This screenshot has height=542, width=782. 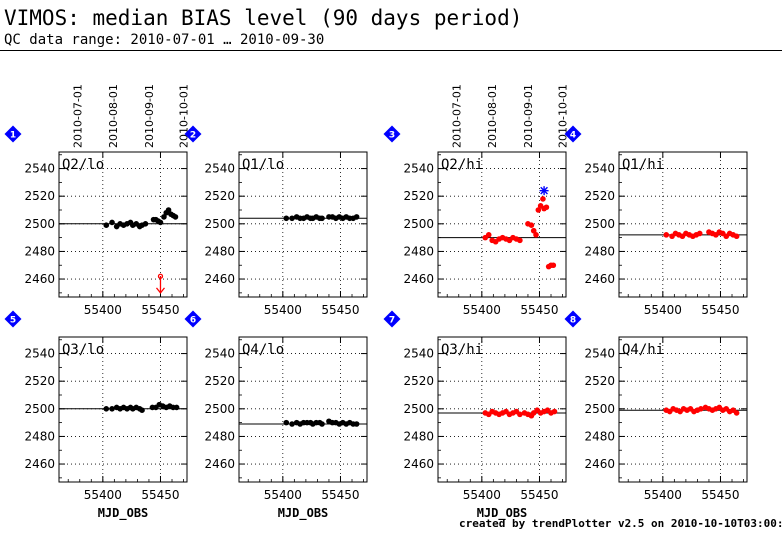 What do you see at coordinates (83, 350) in the screenshot?
I see `panel-label: Q3/lo` at bounding box center [83, 350].